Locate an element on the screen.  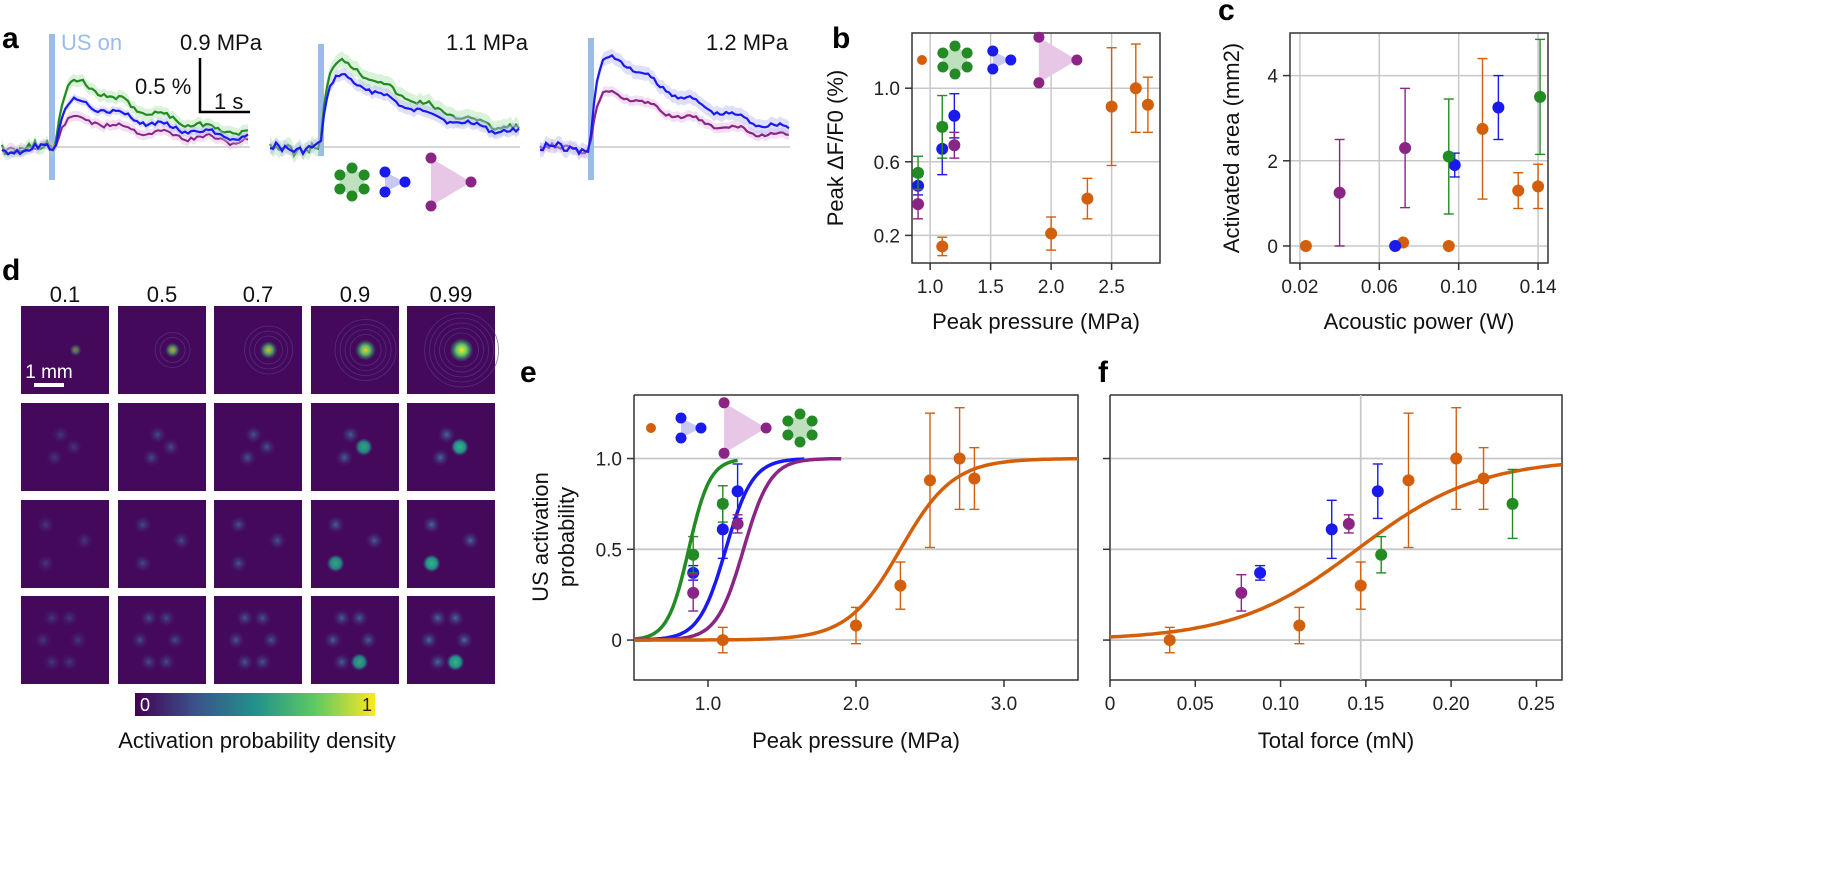
x-tick-label: 0.15 is located at coordinates (1365, 704).